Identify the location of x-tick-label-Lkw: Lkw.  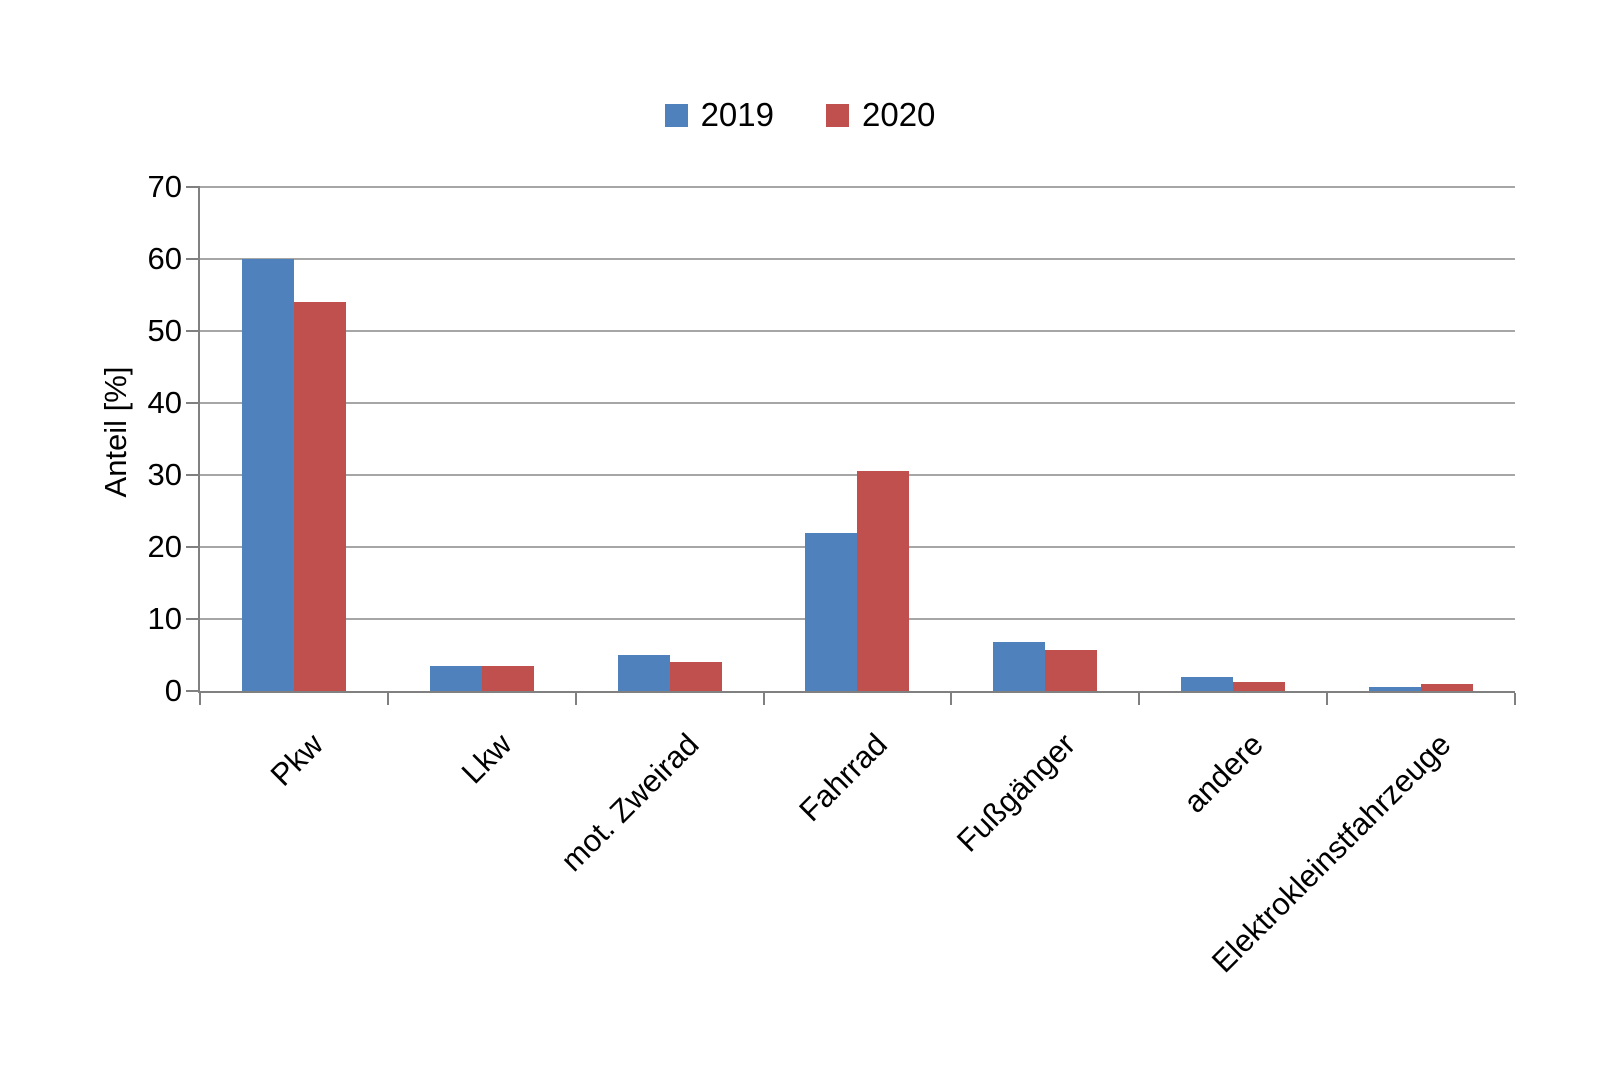
(486, 758).